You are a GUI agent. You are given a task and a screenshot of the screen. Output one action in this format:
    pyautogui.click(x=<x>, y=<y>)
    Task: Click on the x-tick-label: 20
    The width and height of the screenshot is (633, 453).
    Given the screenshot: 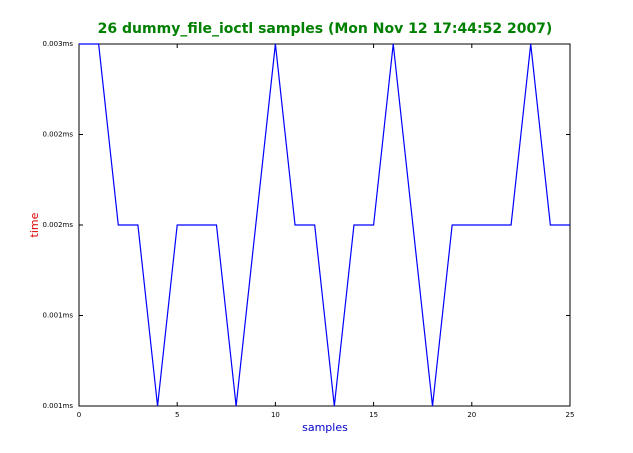 What is the action you would take?
    pyautogui.click(x=471, y=415)
    